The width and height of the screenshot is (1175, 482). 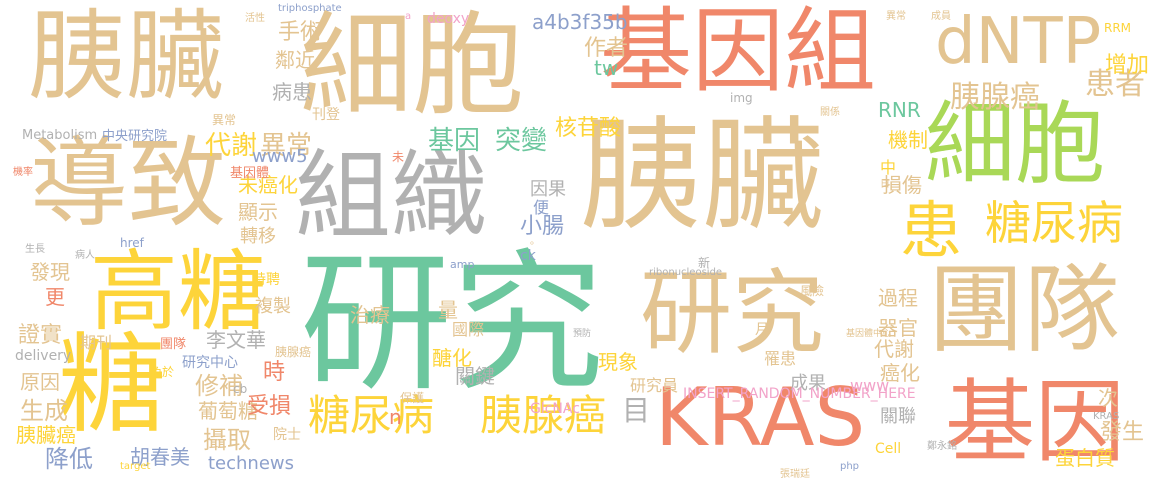 I want to click on cloud-word: Cell, so click(x=888, y=449).